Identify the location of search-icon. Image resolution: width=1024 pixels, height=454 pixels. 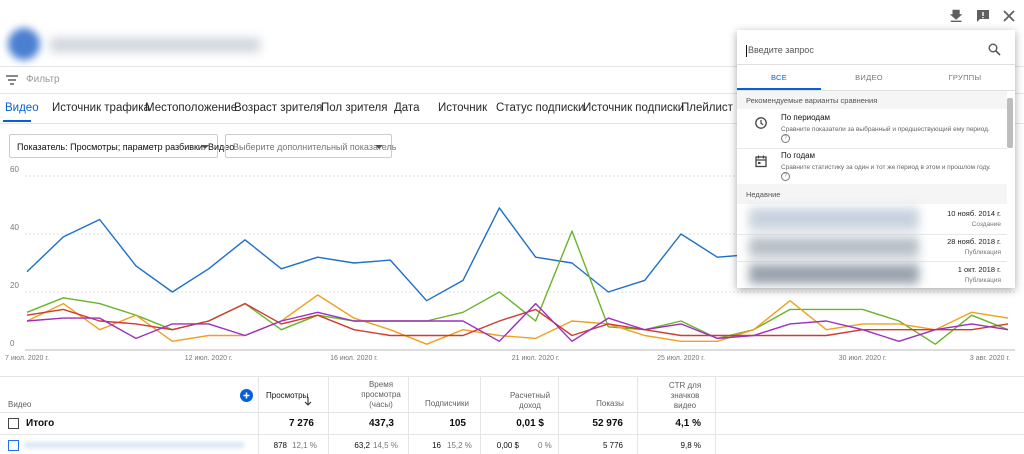
(994, 49).